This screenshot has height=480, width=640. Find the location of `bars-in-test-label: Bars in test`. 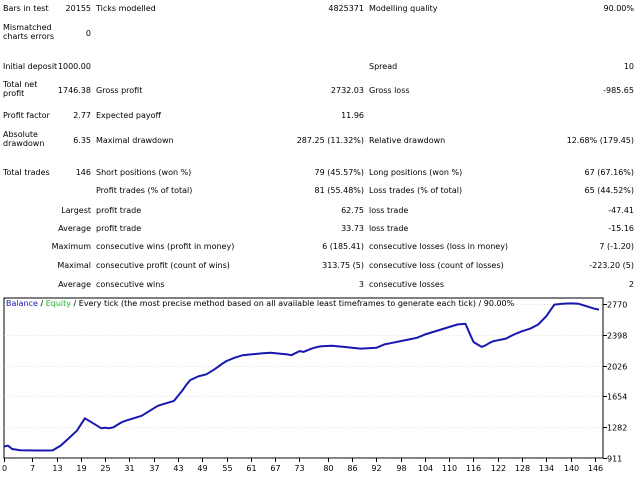

bars-in-test-label: Bars in test is located at coordinates (26, 8).